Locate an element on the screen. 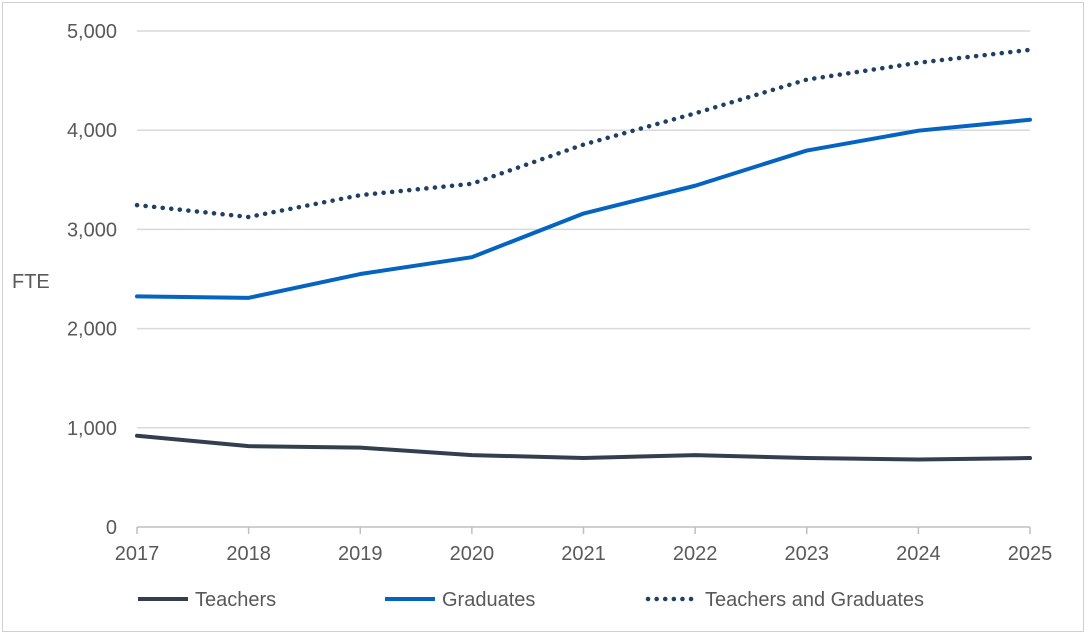 Image resolution: width=1088 pixels, height=636 pixels. y-tick-label: 2,000 is located at coordinates (92, 330).